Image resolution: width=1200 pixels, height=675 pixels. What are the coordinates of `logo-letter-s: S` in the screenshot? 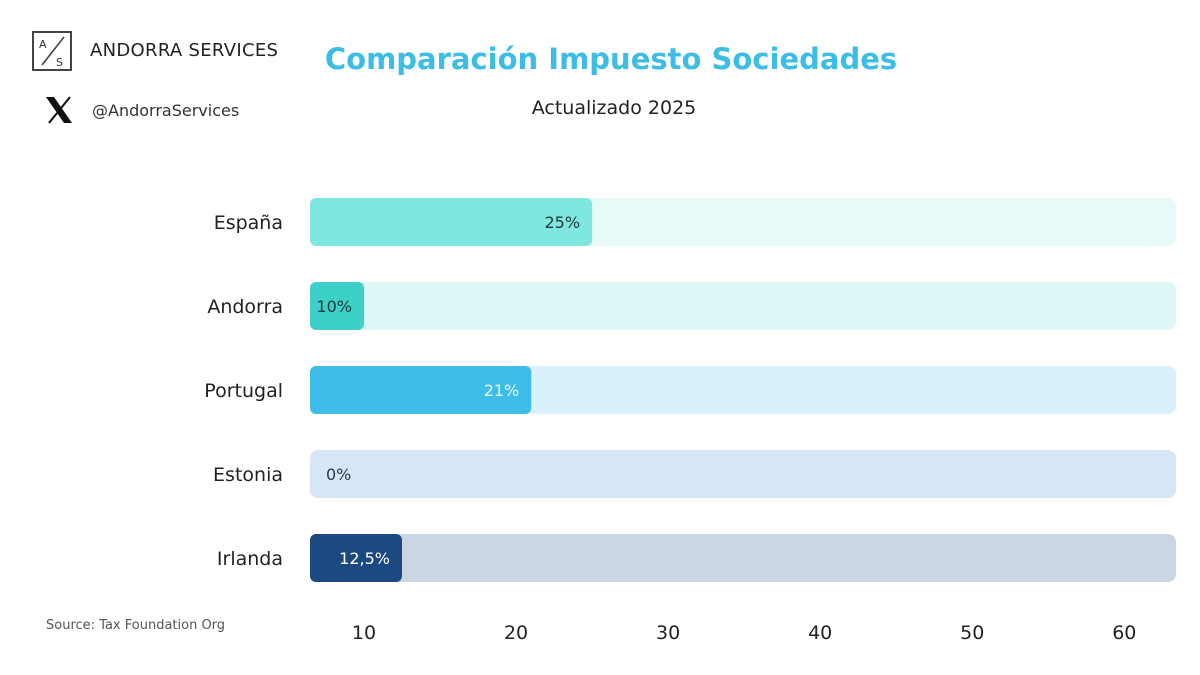 It's located at (59, 62).